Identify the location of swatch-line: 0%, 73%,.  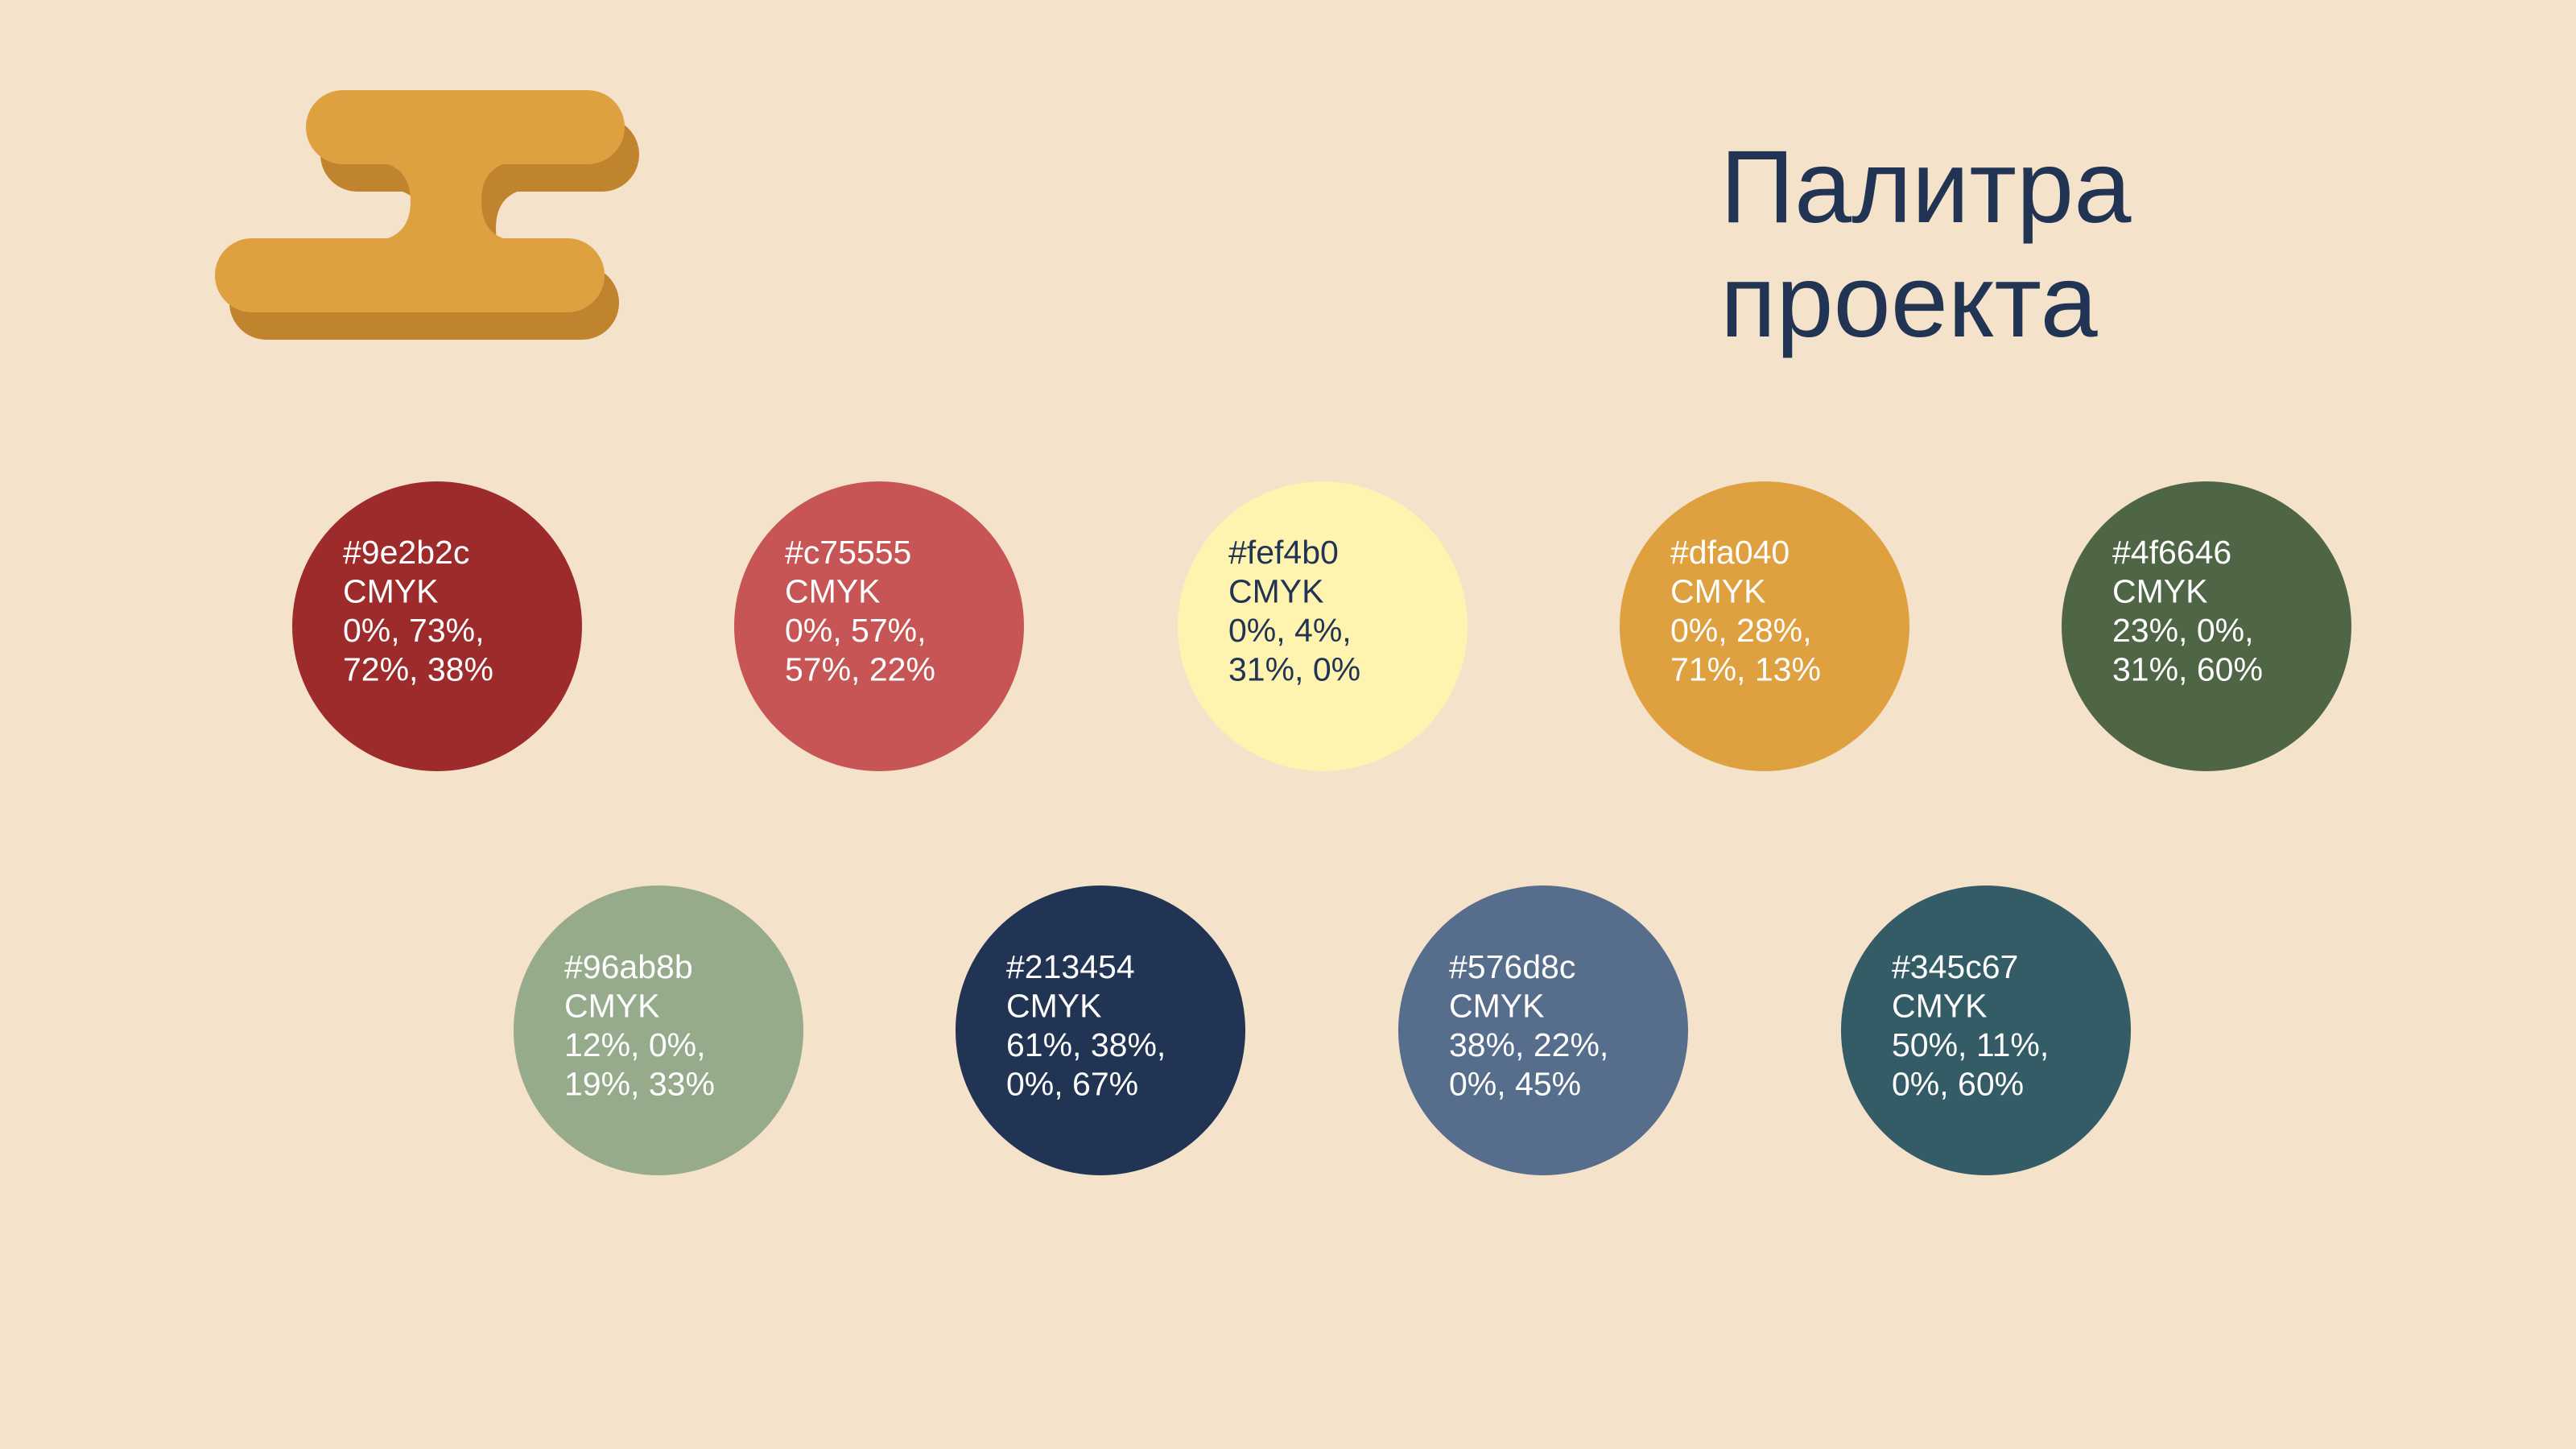
(414, 630).